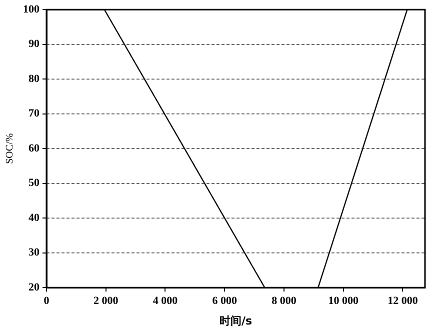  Describe the element at coordinates (10, 148) in the screenshot. I see `y-axis-title: SOC/%` at that location.